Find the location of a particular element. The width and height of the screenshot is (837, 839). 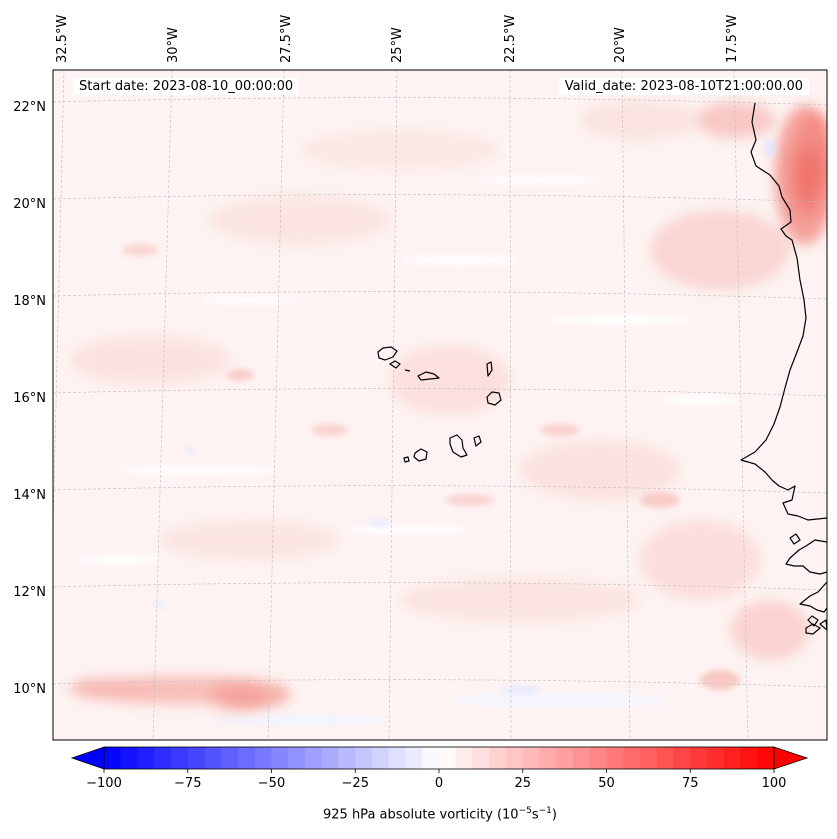

brava-island is located at coordinates (406, 459).